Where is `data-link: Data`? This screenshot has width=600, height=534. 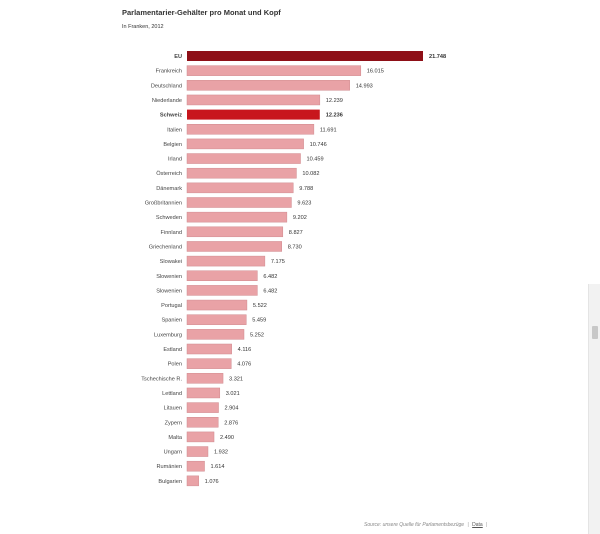 data-link: Data is located at coordinates (477, 525).